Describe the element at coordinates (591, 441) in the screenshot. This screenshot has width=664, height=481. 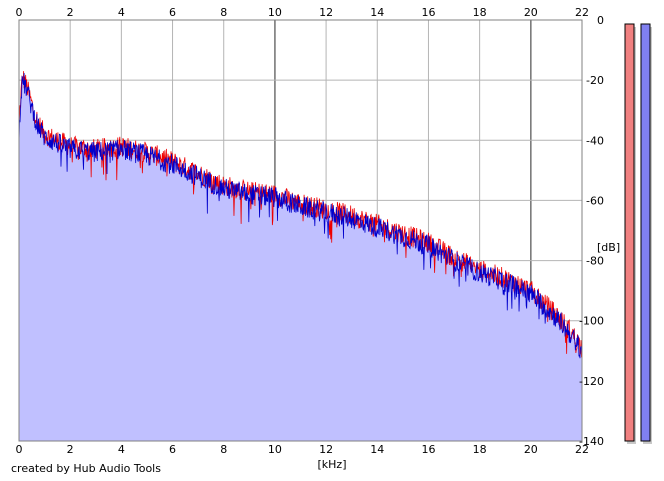
I see `y-tick-label-7: -140` at that location.